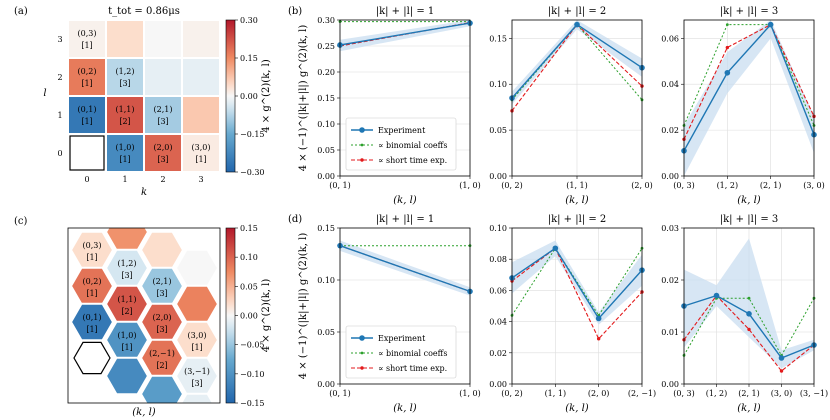 This screenshot has height=420, width=830. I want to click on chart-title: |k| + |l| = 1, so click(405, 11).